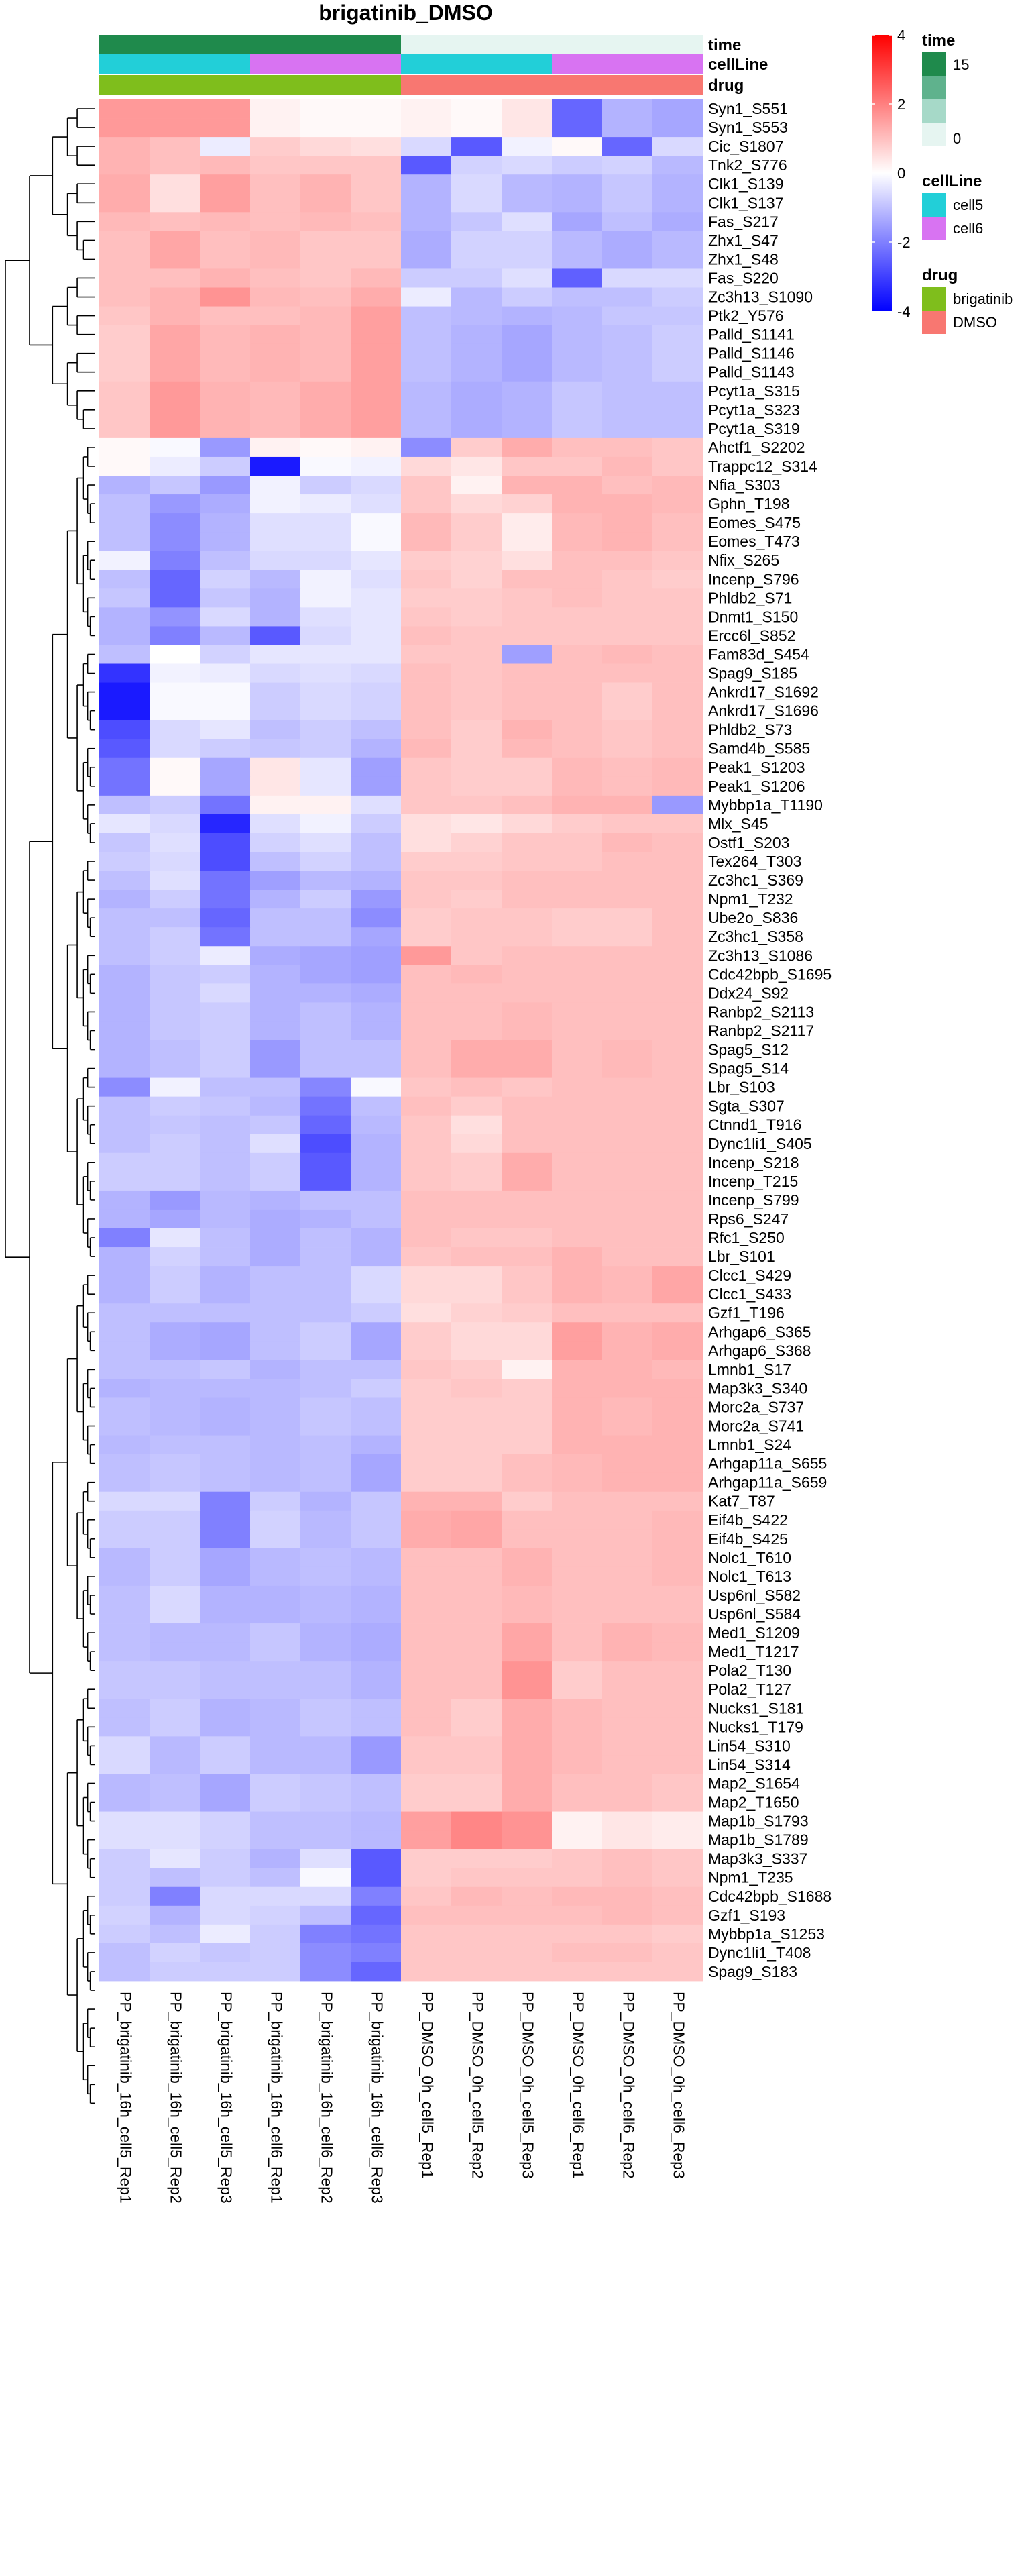 This screenshot has height=2576, width=1030. Describe the element at coordinates (934, 64) in the screenshot. I see `legend-swatch-time` at that location.